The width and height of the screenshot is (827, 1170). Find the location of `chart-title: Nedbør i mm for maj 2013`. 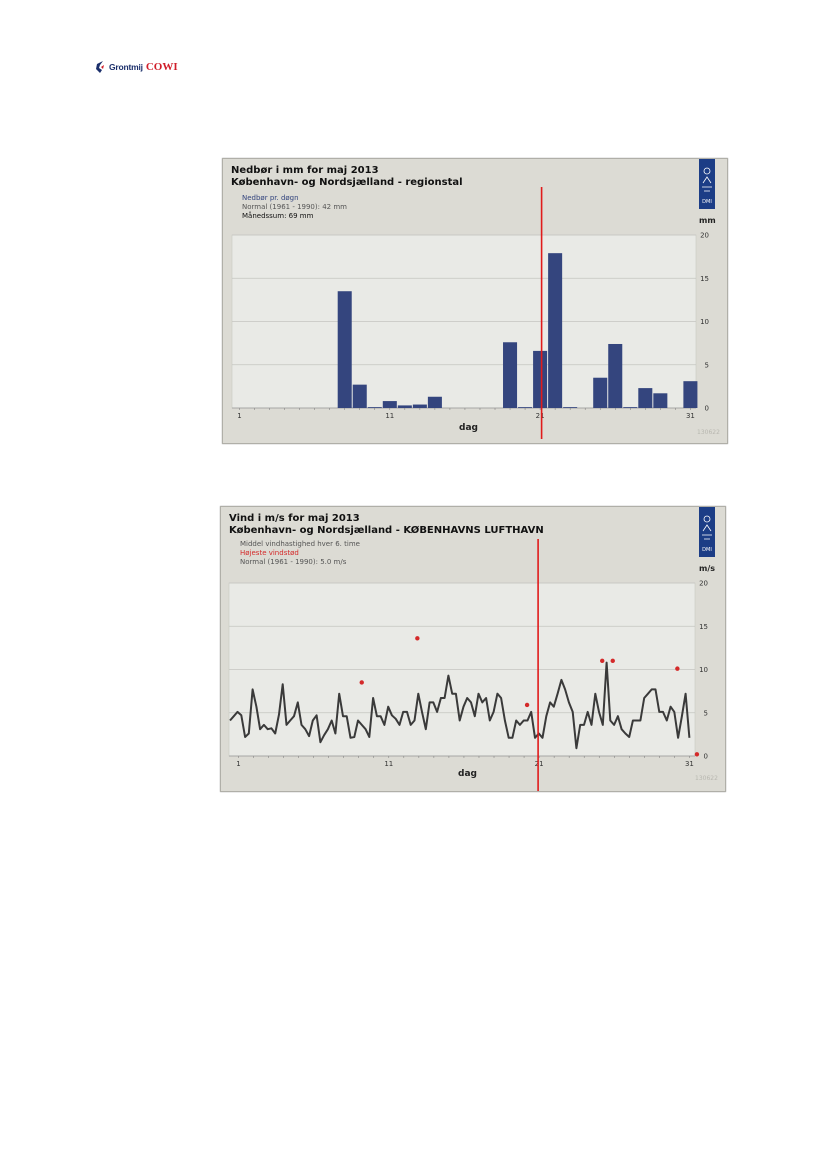

chart-title: Nedbør i mm for maj 2013 is located at coordinates (305, 170).